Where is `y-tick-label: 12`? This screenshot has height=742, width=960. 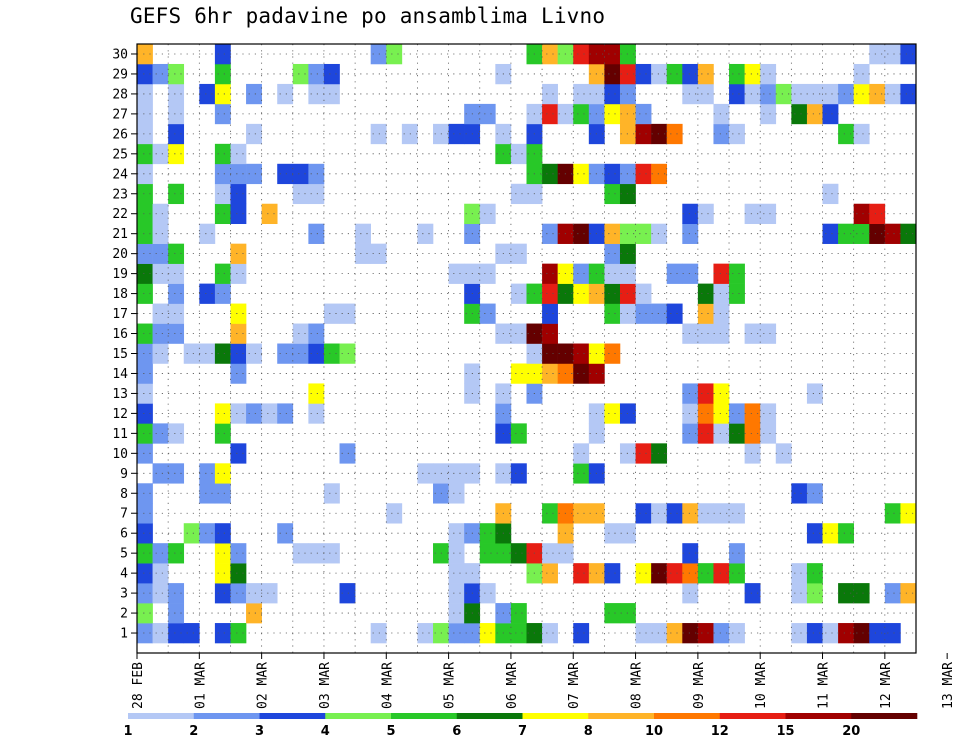 y-tick-label: 12 is located at coordinates (120, 414).